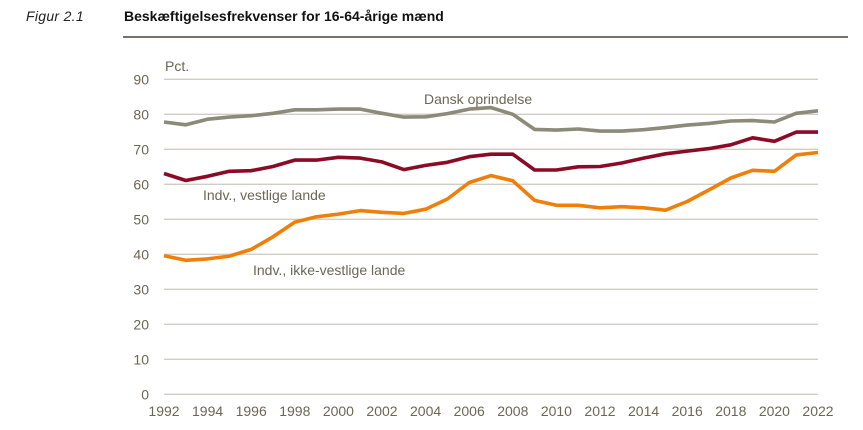 This screenshot has width=863, height=430. I want to click on y-tick-label: 80, so click(141, 114).